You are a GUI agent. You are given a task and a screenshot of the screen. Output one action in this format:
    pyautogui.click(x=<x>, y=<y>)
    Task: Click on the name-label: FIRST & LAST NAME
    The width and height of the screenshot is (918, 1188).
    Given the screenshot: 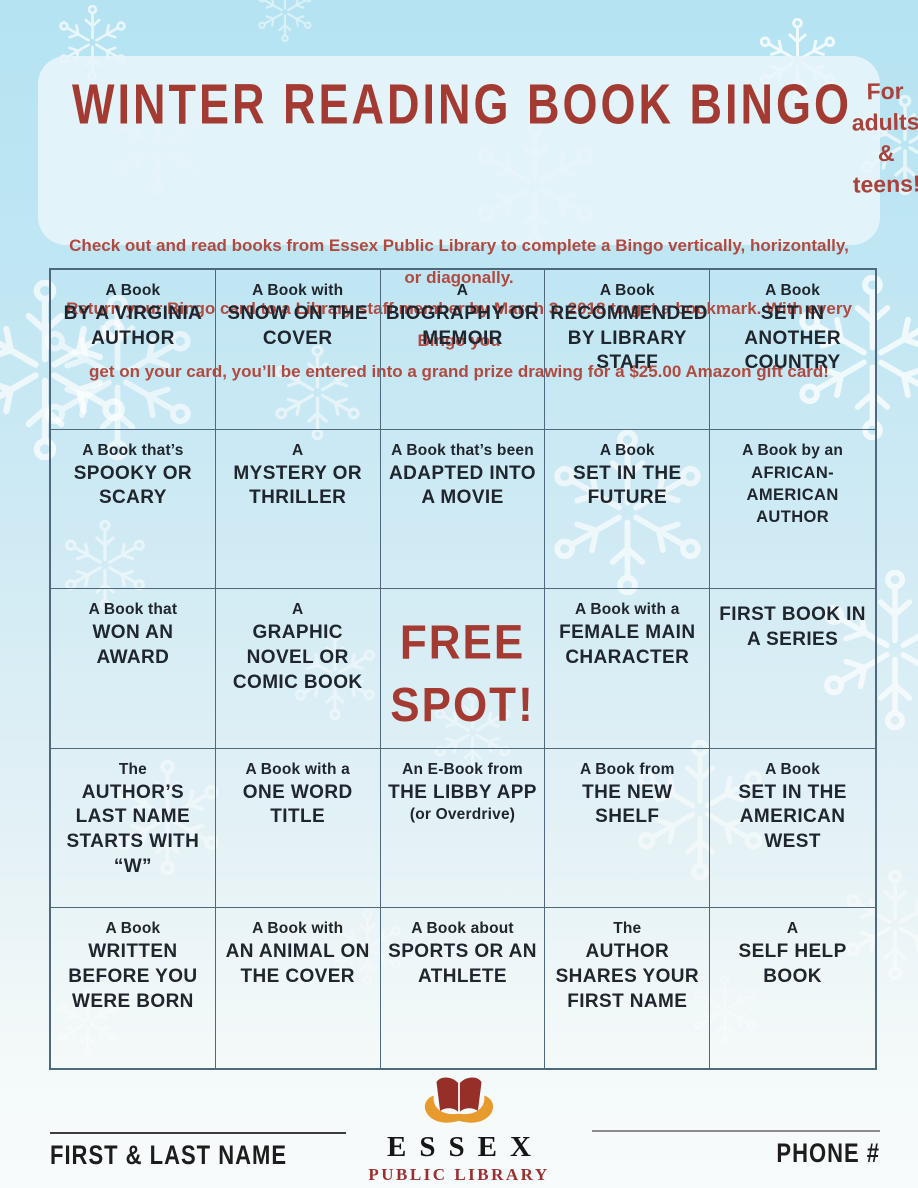 What is the action you would take?
    pyautogui.click(x=168, y=1155)
    